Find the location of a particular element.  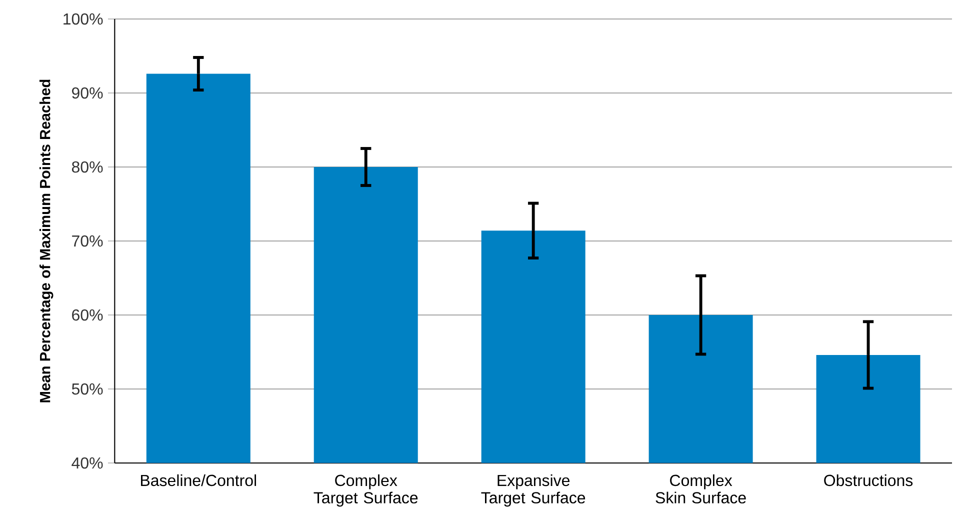

y-tick-label: 70% is located at coordinates (87, 241).